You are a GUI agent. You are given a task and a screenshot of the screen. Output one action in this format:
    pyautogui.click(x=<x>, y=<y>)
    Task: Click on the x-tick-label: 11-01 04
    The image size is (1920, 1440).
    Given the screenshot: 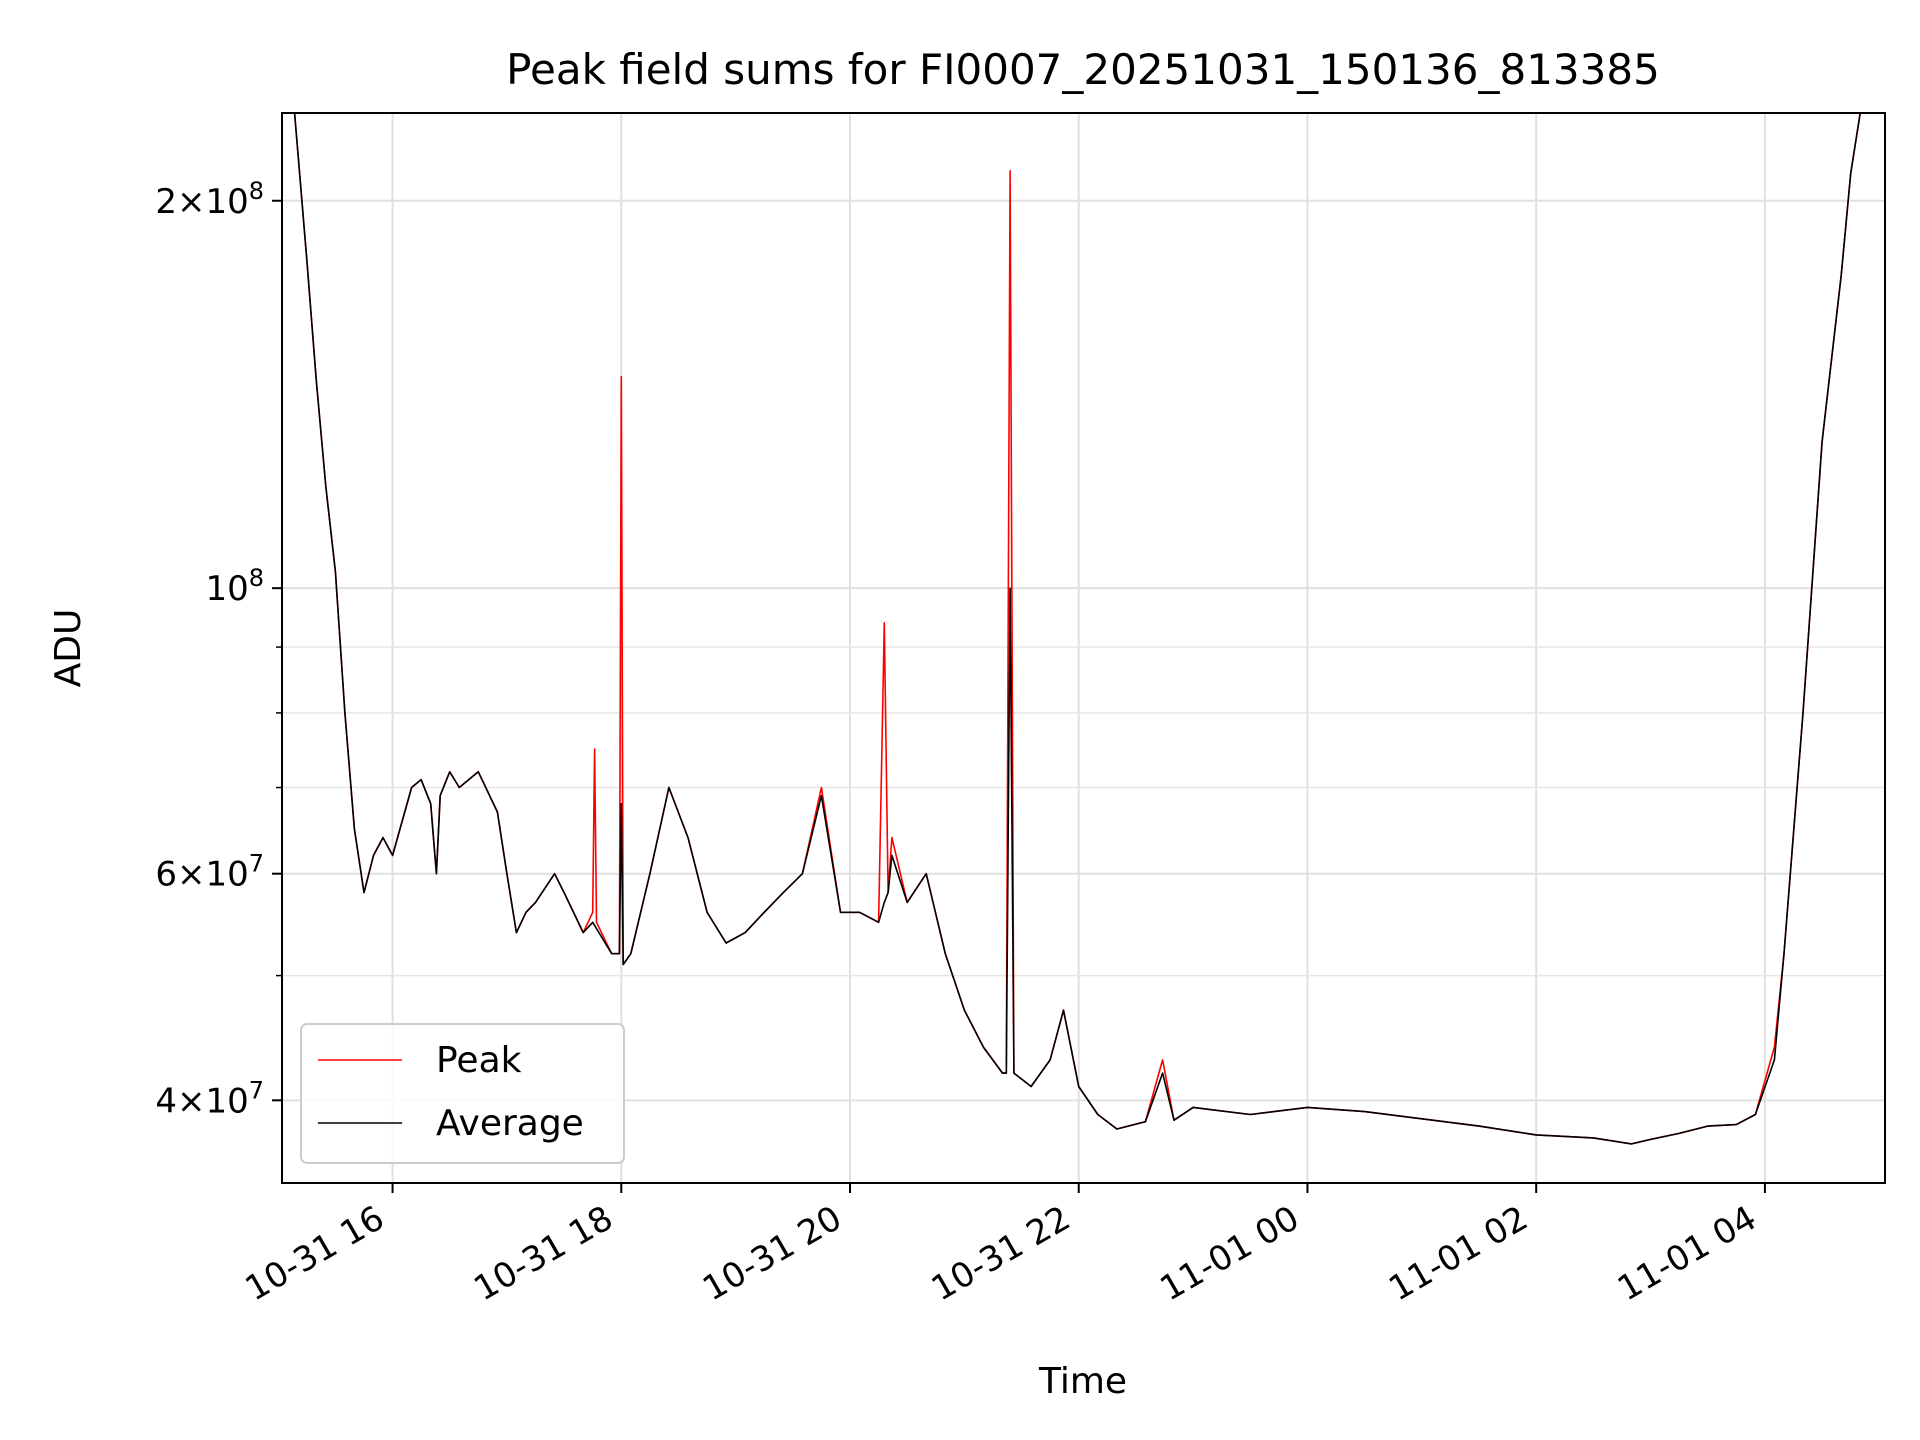 What is the action you would take?
    pyautogui.click(x=1687, y=1253)
    